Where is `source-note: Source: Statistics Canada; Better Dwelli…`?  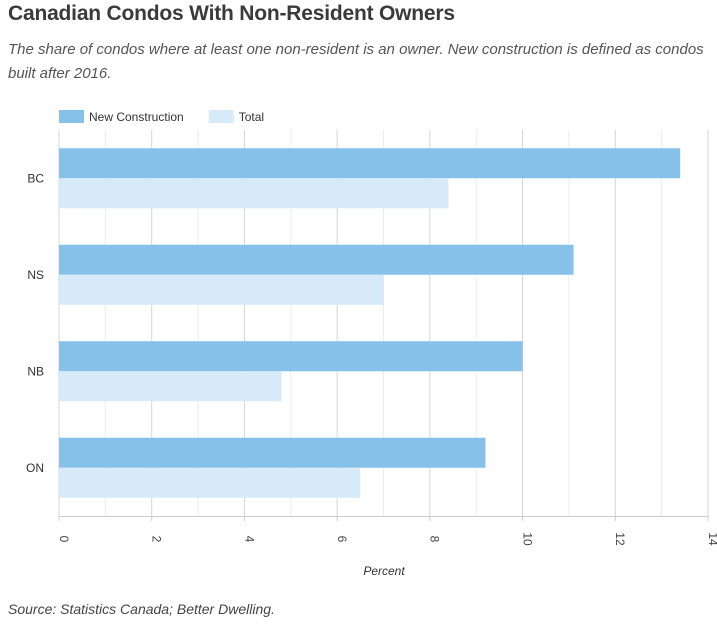 source-note: Source: Statistics Canada; Better Dwelli… is located at coordinates (141, 609).